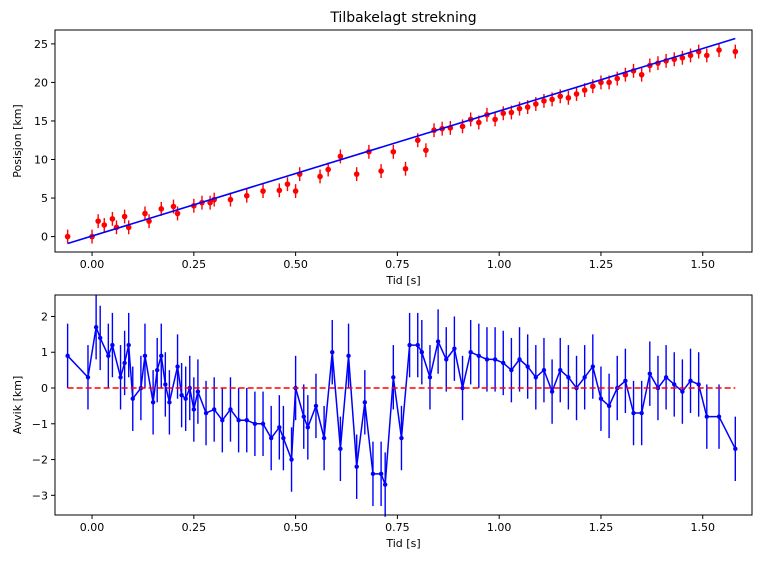 This screenshot has height=562, width=763. Describe the element at coordinates (40, 495) in the screenshot. I see `y-tick-label: −3` at that location.